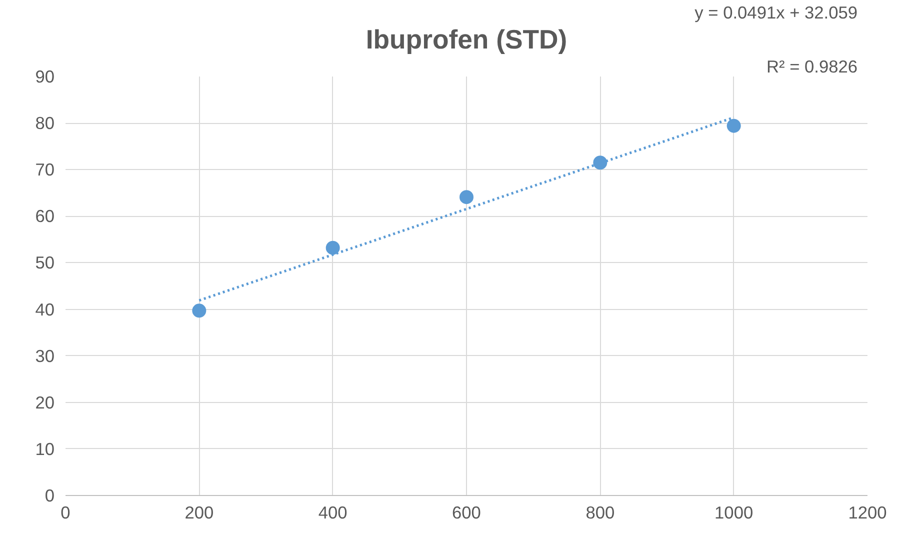 The image size is (913, 546). Describe the element at coordinates (45, 170) in the screenshot. I see `y-tick-label: 70` at that location.